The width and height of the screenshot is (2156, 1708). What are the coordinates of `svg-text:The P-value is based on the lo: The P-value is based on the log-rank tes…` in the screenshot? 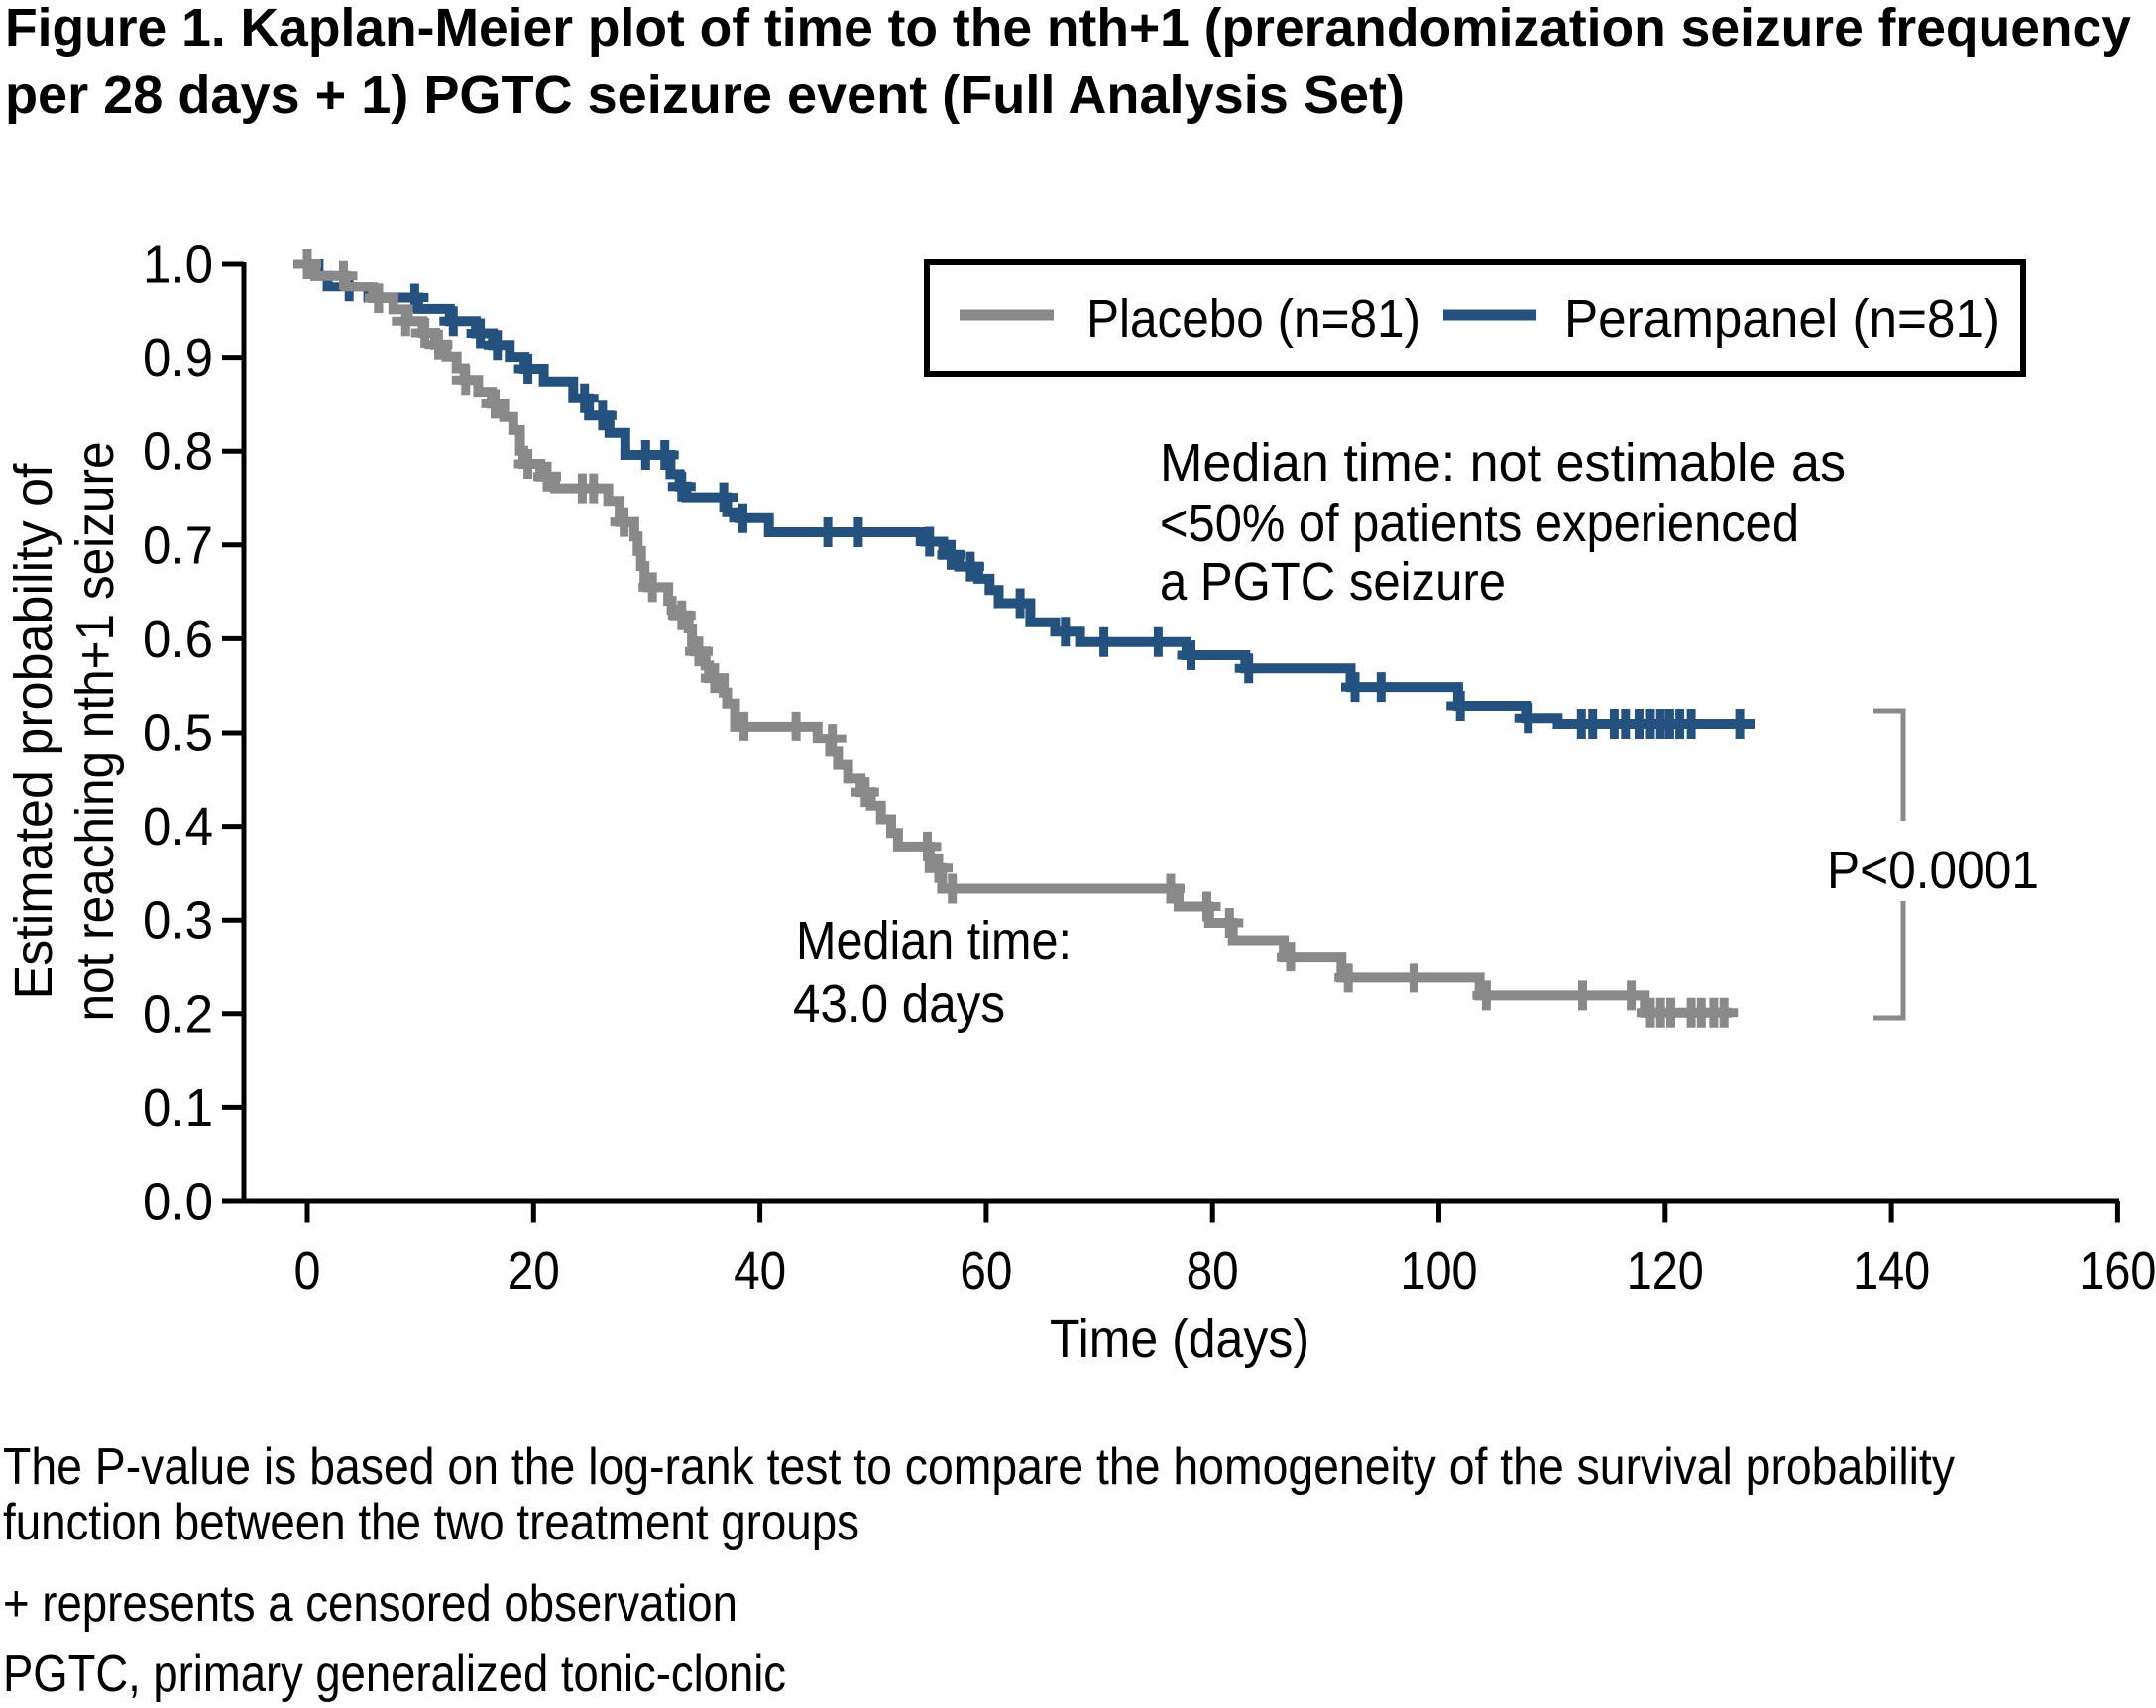 It's located at (979, 1467).